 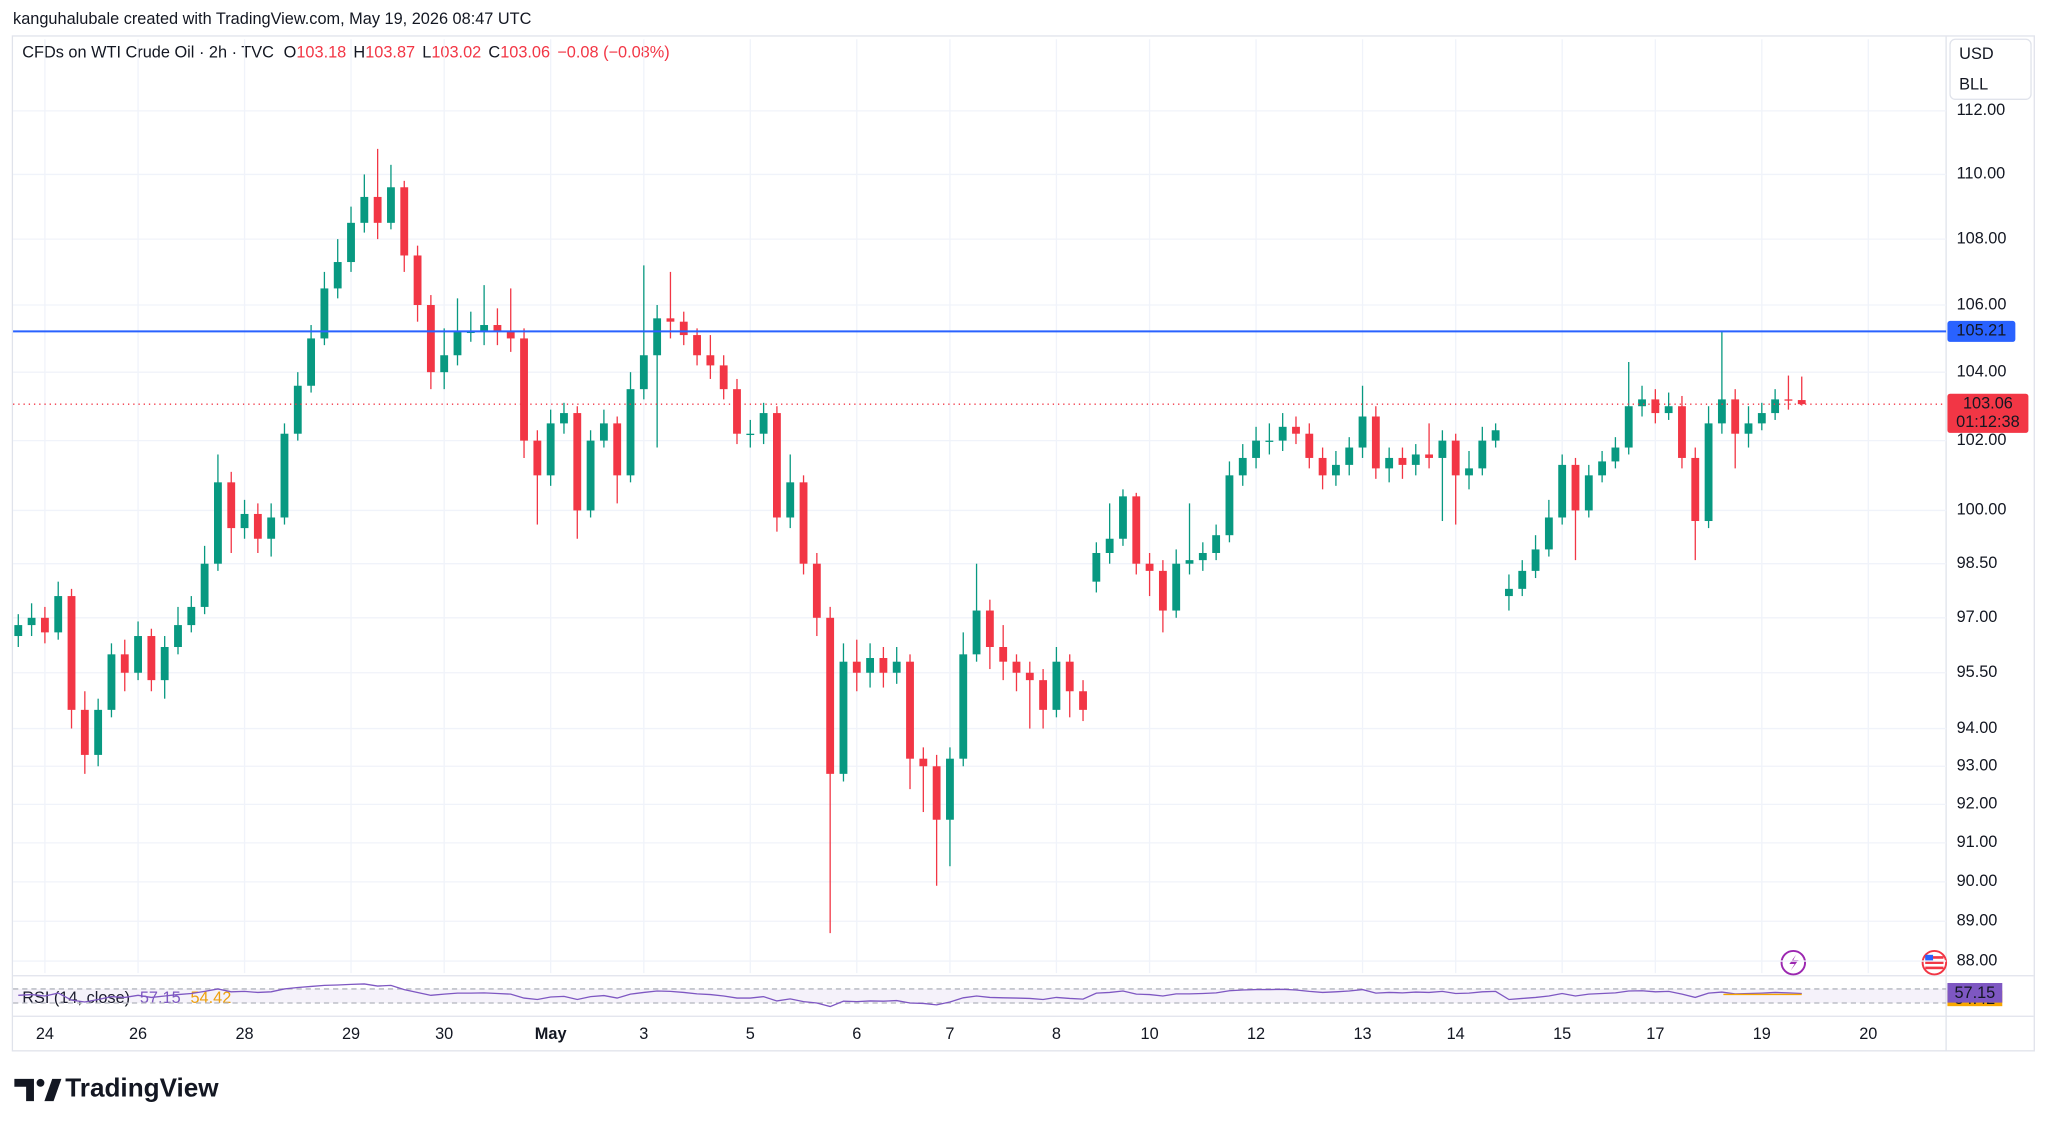 I want to click on x-tick-label: 6, so click(x=856, y=1034).